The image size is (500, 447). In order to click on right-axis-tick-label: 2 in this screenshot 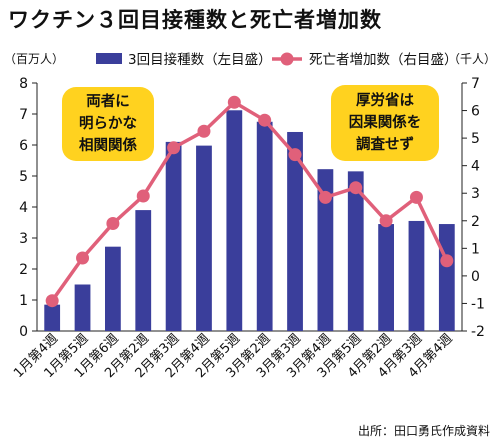, I will do `click(475, 222)`.